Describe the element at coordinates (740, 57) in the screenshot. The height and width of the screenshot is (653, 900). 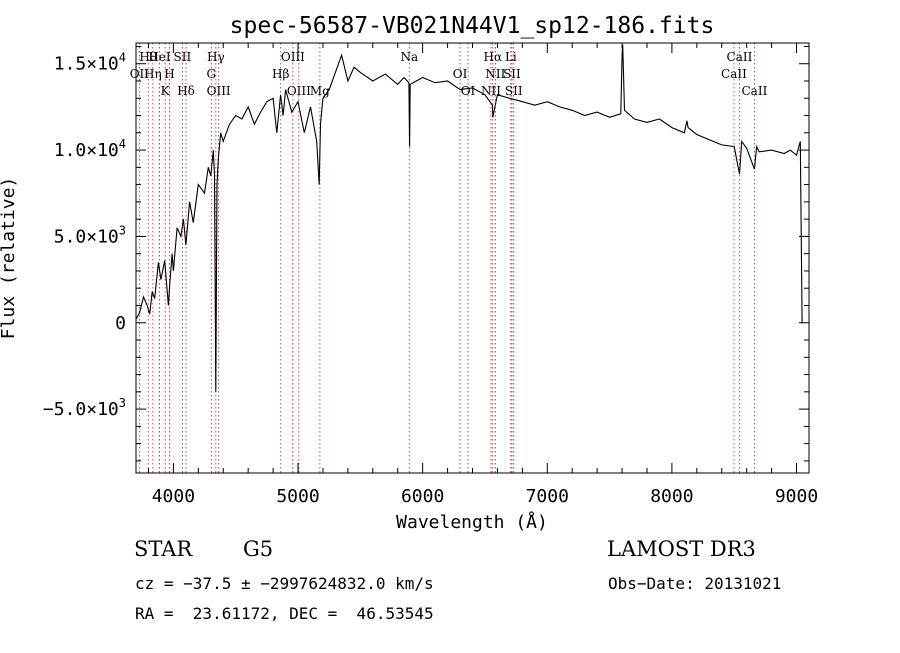
I see `line-label-24: CaII` at that location.